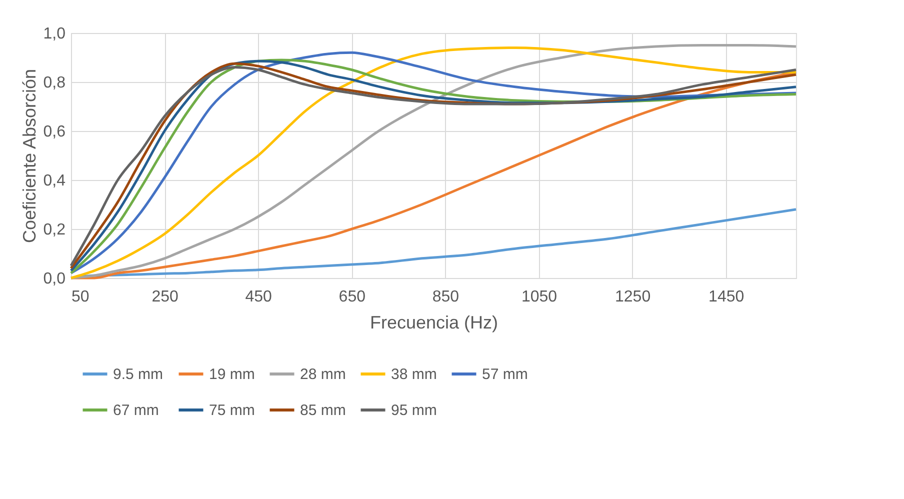 This screenshot has width=904, height=499. What do you see at coordinates (323, 374) in the screenshot?
I see `legend-label: 28 mm` at bounding box center [323, 374].